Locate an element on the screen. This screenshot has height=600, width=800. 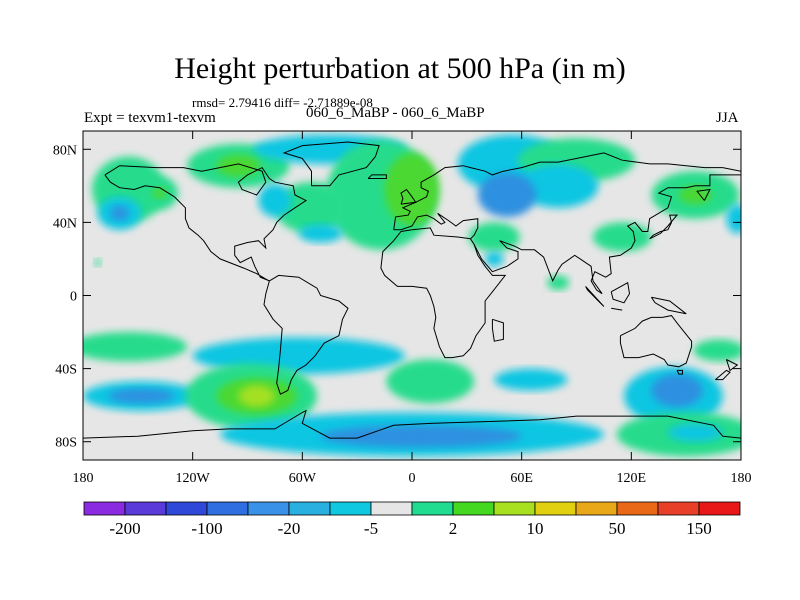
colorbar: -200 -100 -20 -5 2 10 50 150 is located at coordinates (412, 519).